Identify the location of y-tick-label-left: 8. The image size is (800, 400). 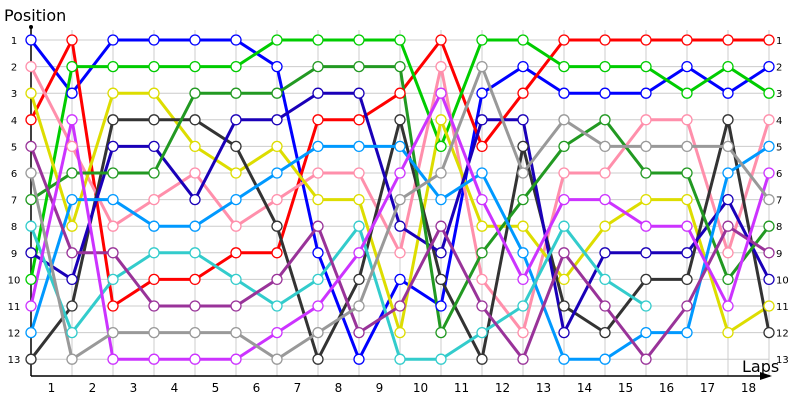
(14, 227).